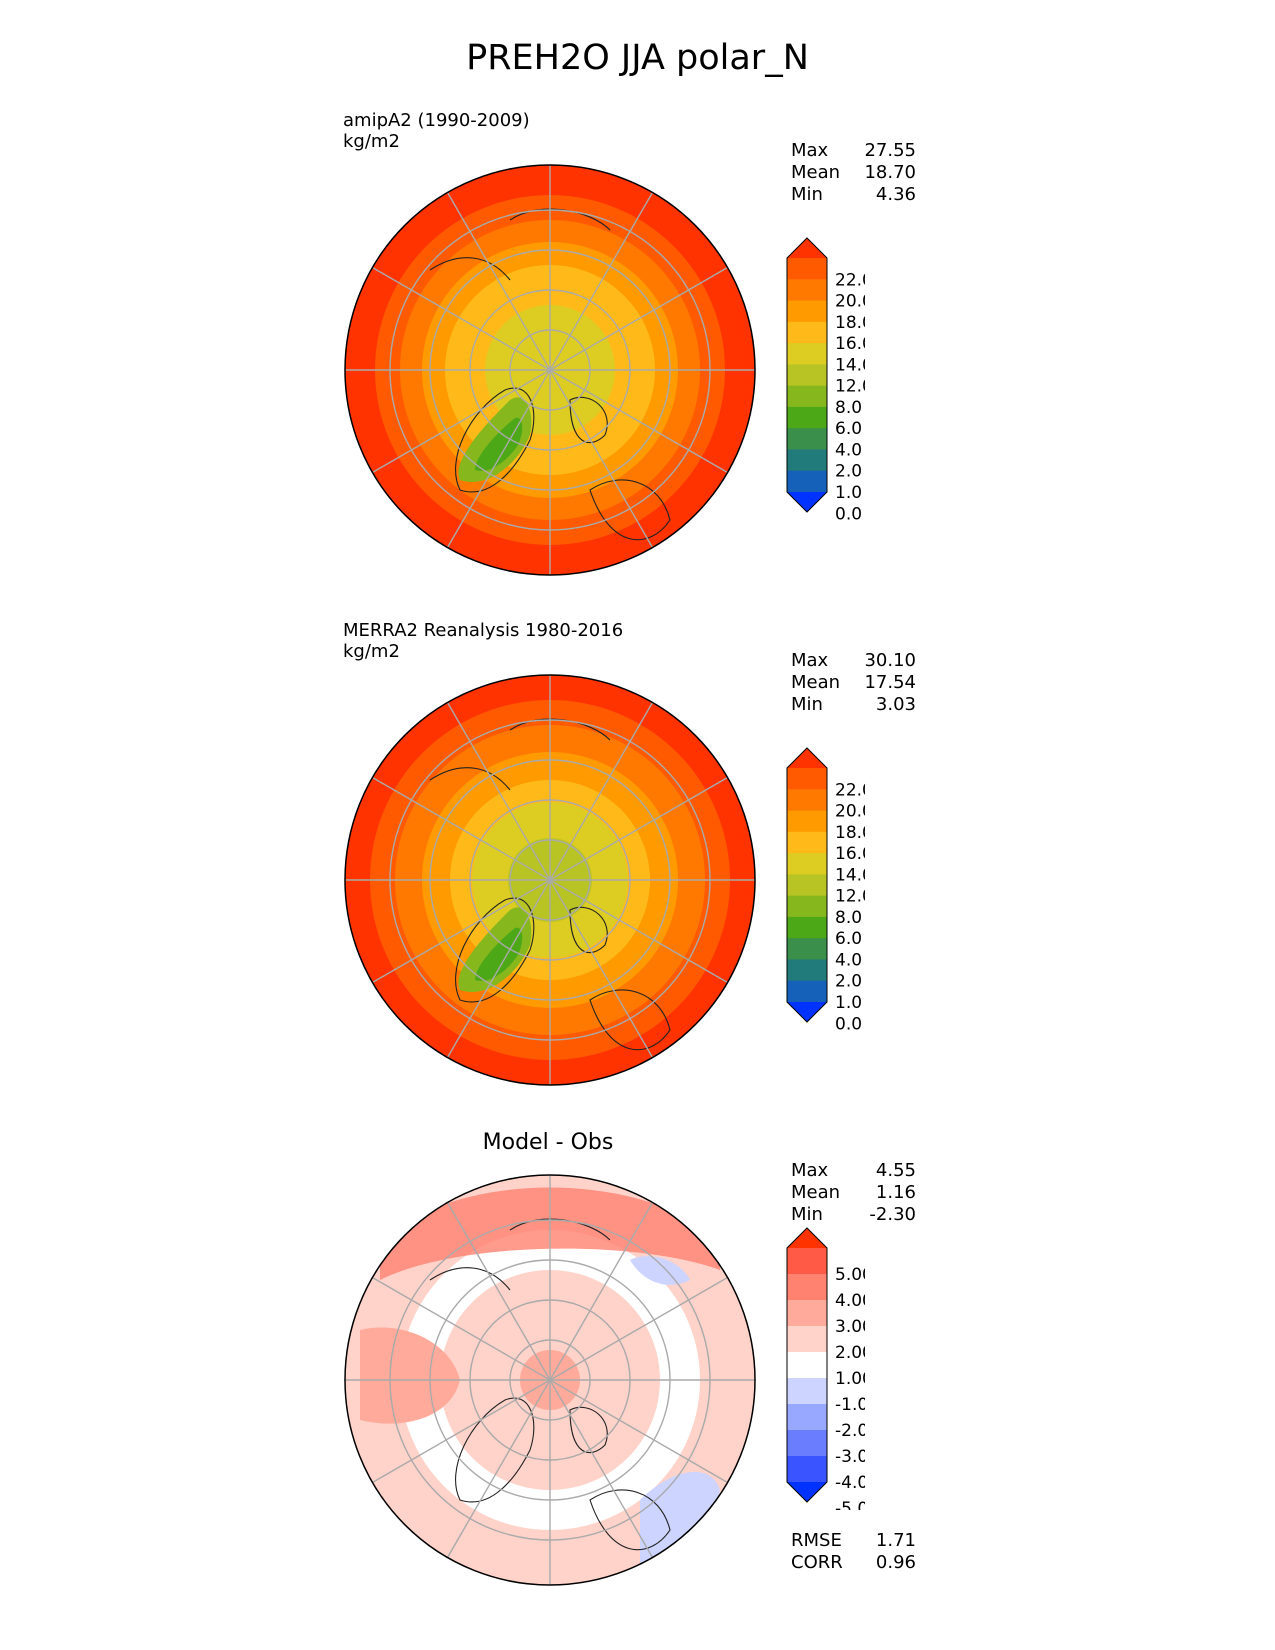  I want to click on metrics: RMSE 1.71 CORR 0.96, so click(853, 1552).